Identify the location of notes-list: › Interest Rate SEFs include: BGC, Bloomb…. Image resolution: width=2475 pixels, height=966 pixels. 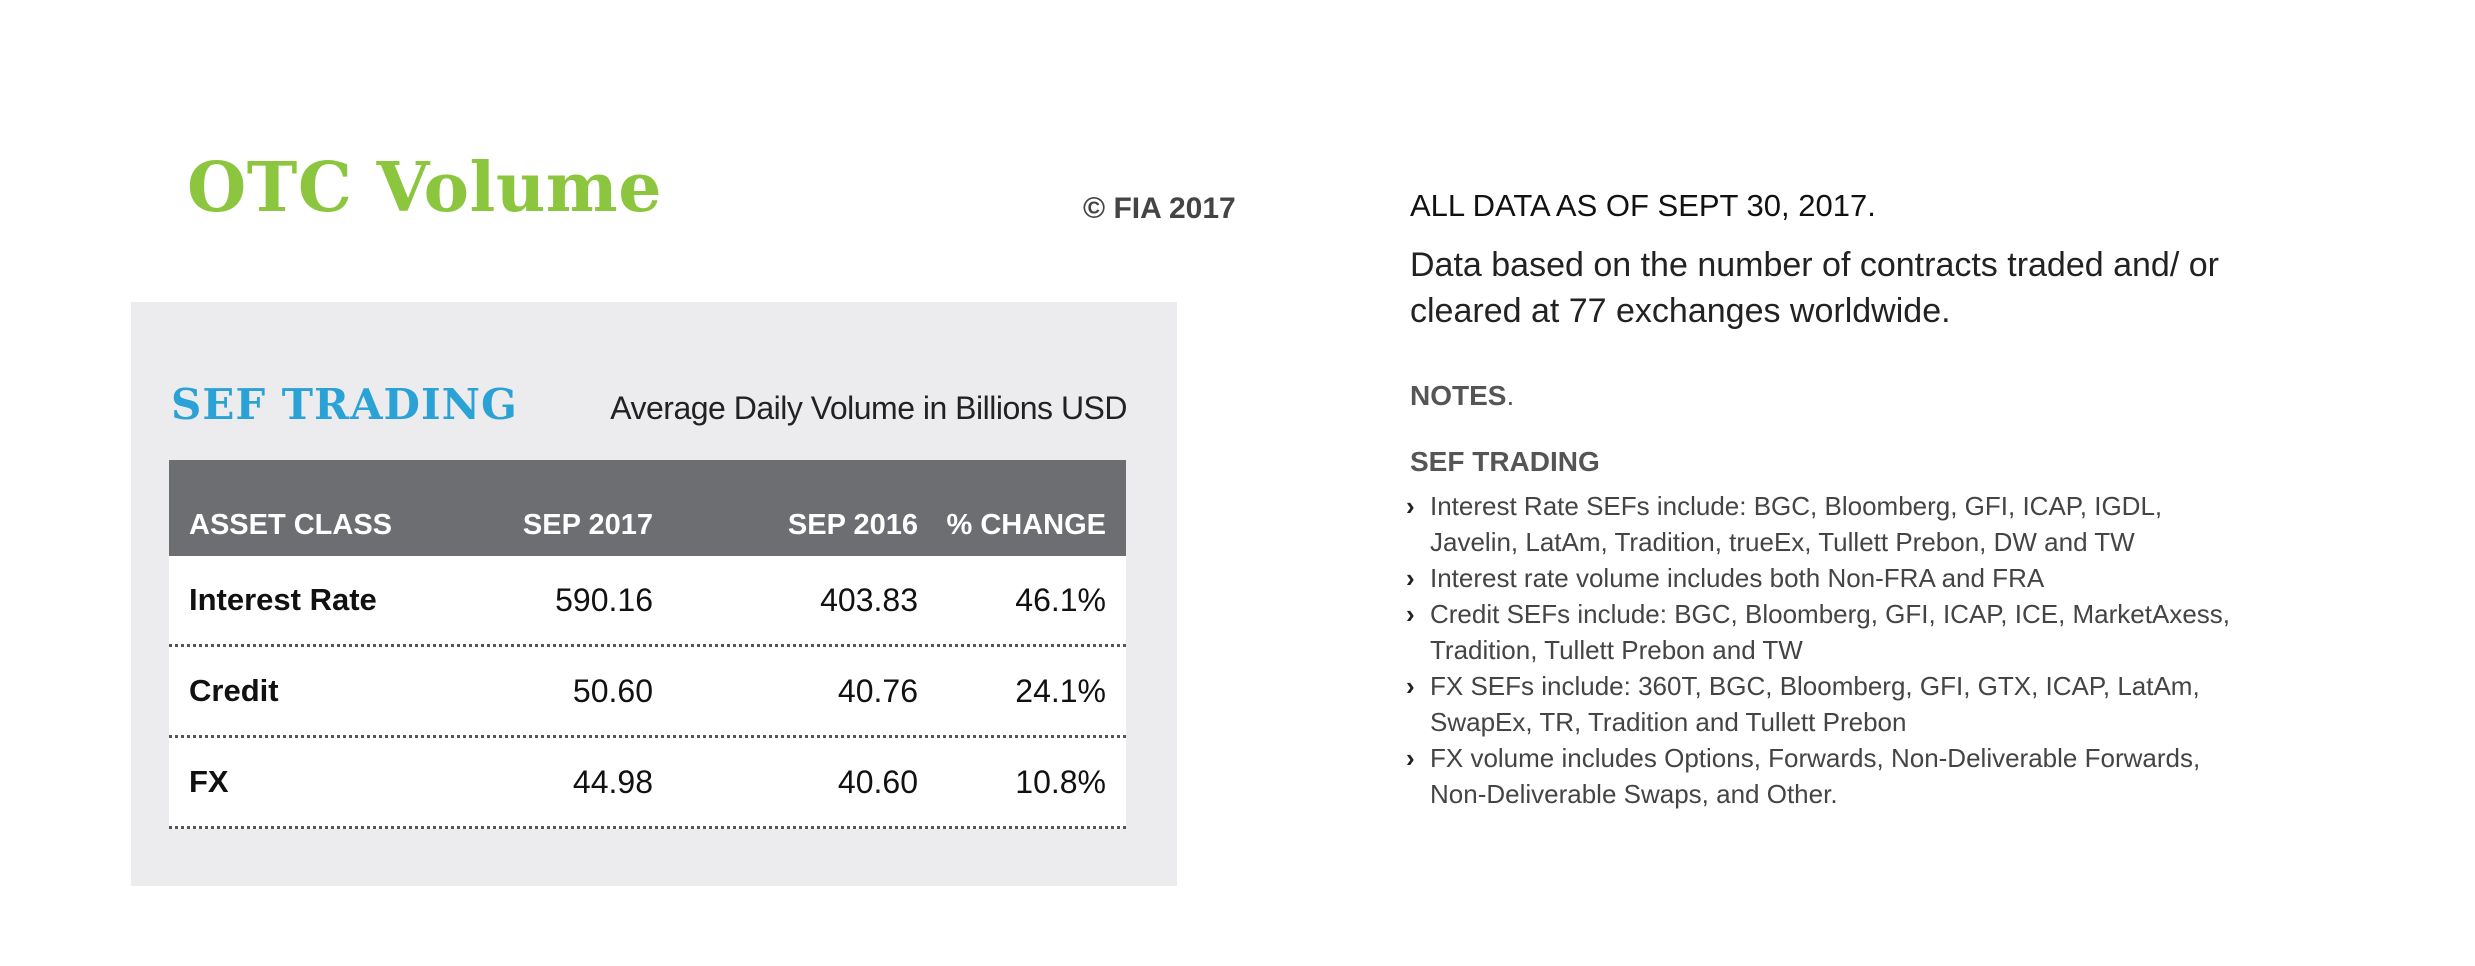
(1819, 650).